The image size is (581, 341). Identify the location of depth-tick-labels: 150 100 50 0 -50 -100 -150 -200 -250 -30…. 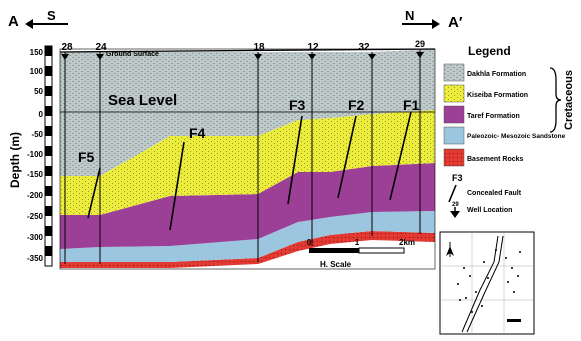
(35, 155).